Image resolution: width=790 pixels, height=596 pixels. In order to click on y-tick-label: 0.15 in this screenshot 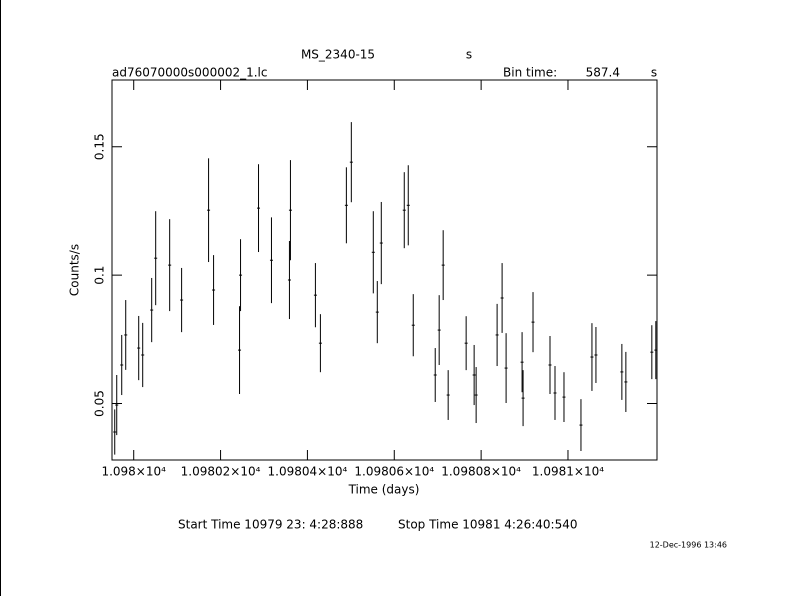, I will do `click(100, 146)`.